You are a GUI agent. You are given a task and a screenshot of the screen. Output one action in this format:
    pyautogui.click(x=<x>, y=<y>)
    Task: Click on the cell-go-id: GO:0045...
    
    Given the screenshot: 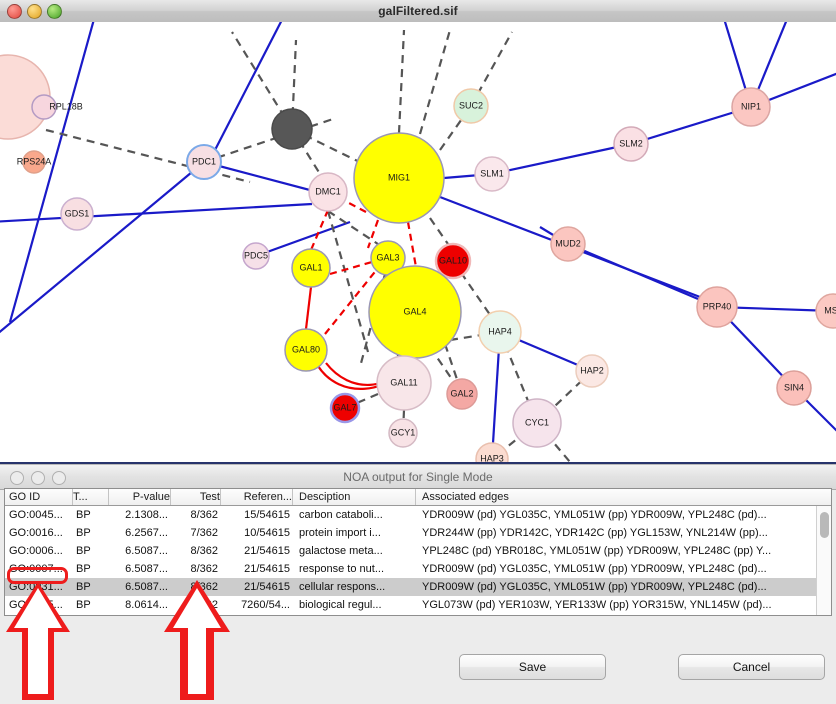 What is the action you would take?
    pyautogui.click(x=36, y=515)
    